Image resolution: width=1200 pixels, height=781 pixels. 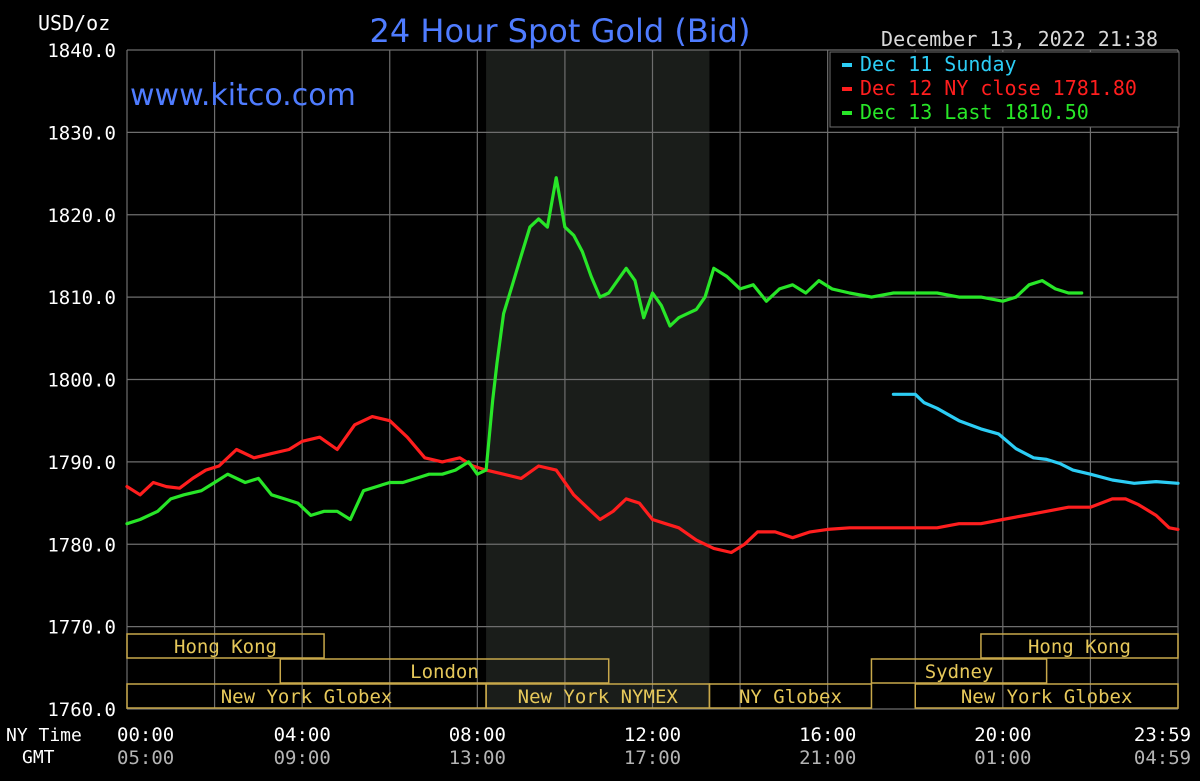 What do you see at coordinates (1035, 438) in the screenshot?
I see `series-line-dec11` at bounding box center [1035, 438].